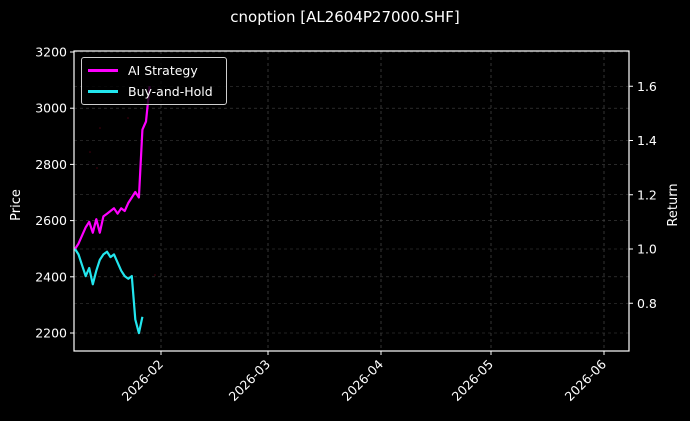 Image resolution: width=690 pixels, height=421 pixels. Describe the element at coordinates (51, 220) in the screenshot. I see `y-tick-label: 2600` at that location.